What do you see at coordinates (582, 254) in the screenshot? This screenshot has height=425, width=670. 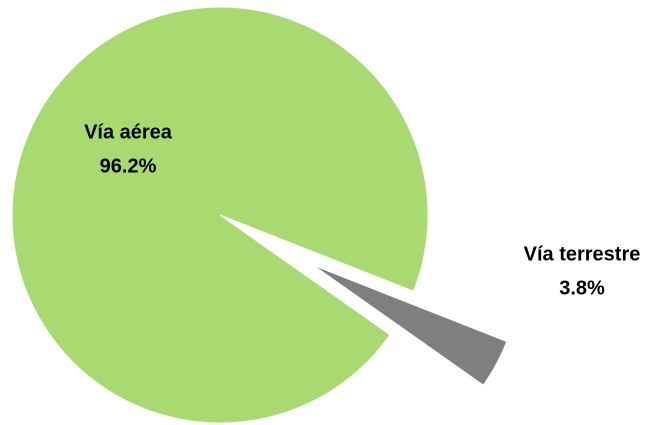 I see `slice-label: Vía terrestre` at bounding box center [582, 254].